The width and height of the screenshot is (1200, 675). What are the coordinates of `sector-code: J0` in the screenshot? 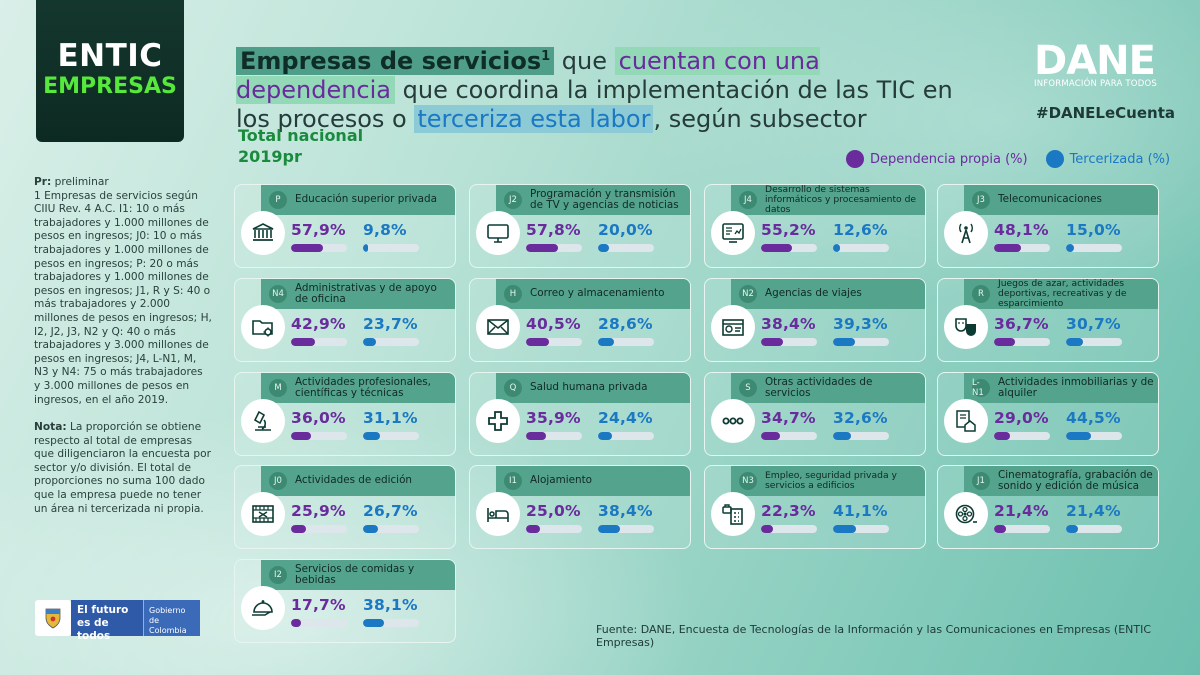 It's located at (278, 481).